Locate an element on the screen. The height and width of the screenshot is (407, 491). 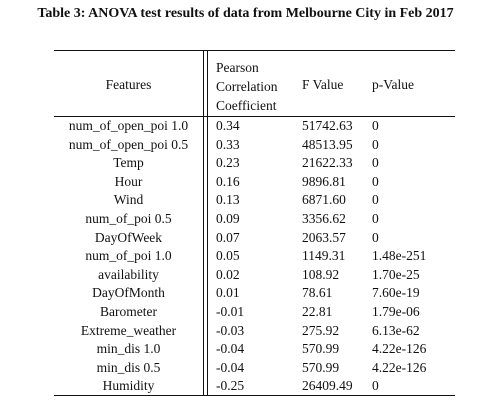
header-f-value: F Value is located at coordinates (323, 84).